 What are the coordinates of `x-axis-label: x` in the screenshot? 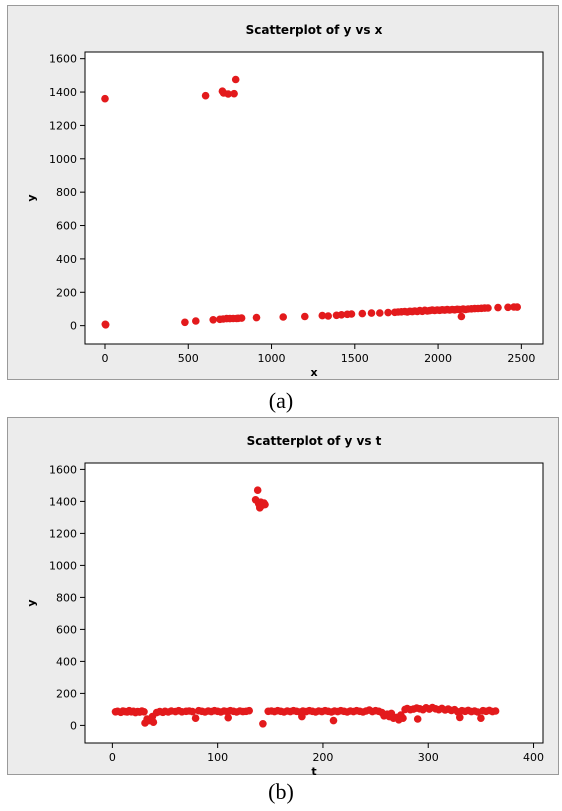 It's located at (313, 372).